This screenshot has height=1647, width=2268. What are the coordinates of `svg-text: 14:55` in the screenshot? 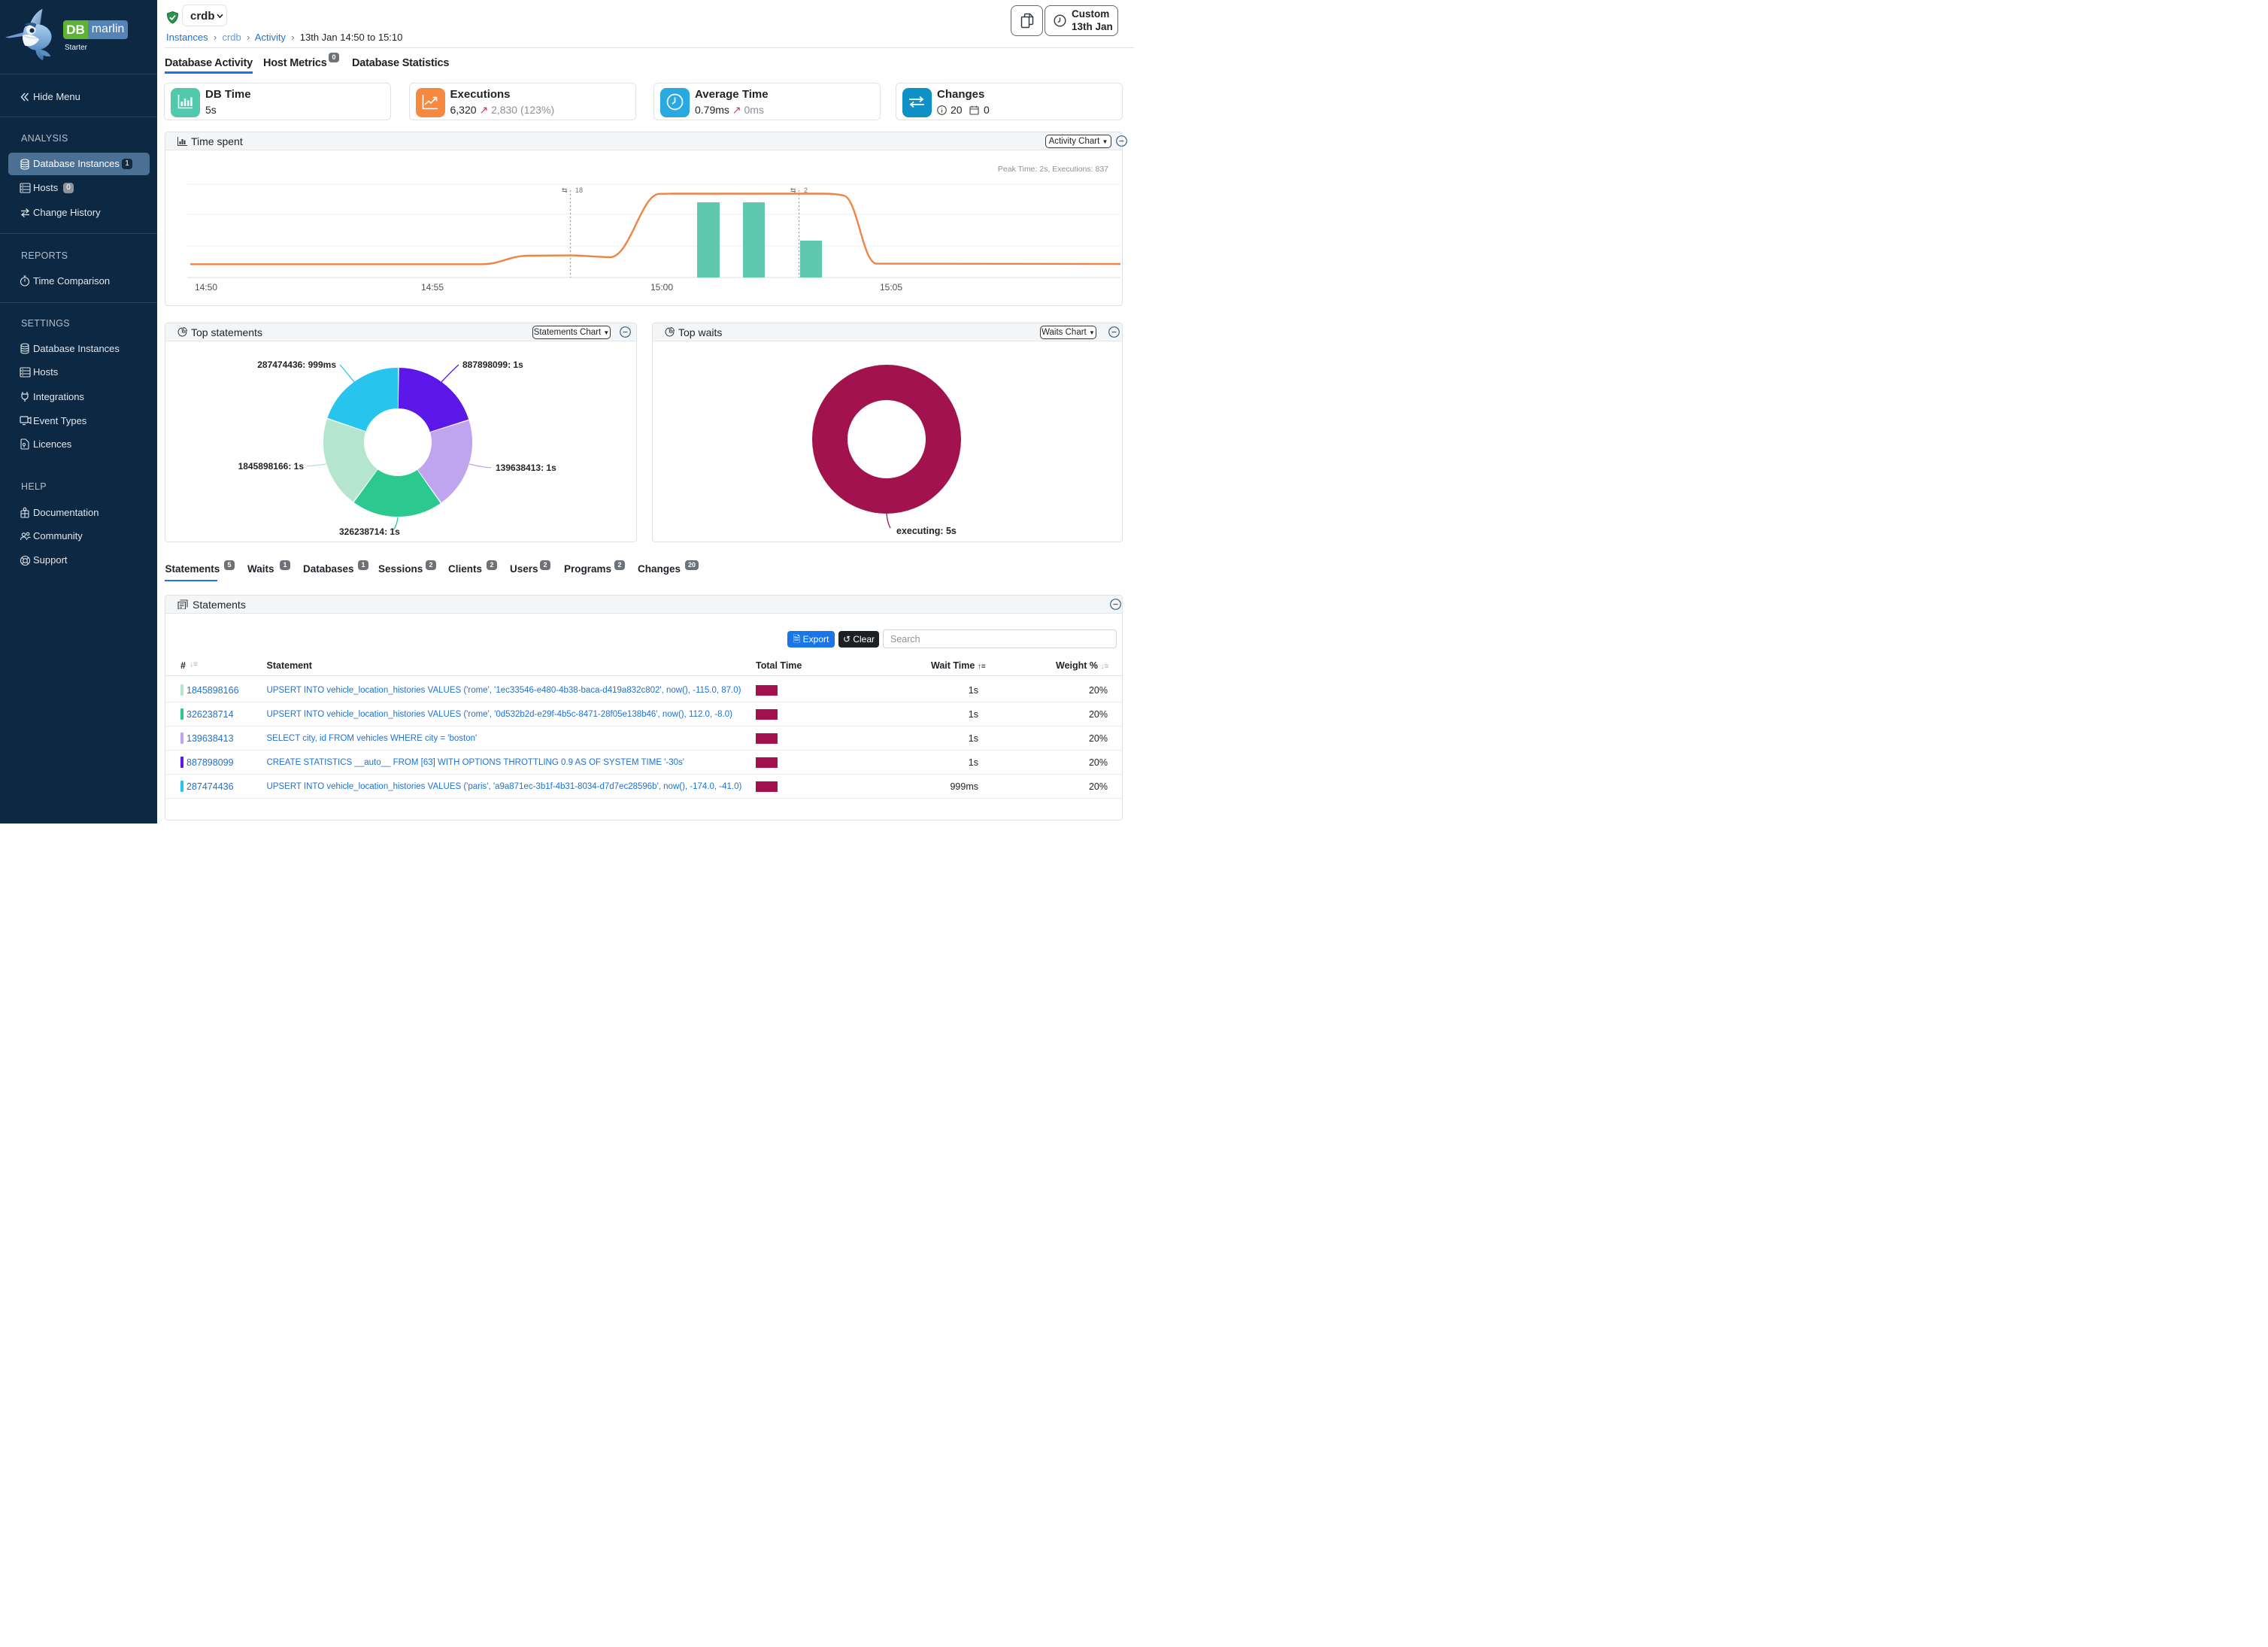 It's located at (432, 287).